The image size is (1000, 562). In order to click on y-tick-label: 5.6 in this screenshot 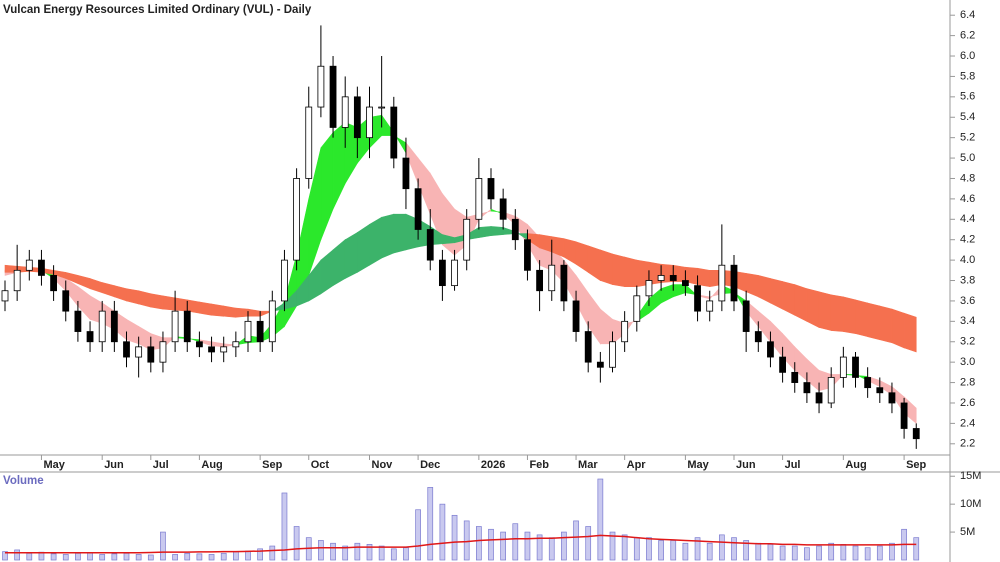, I will do `click(967, 97)`.